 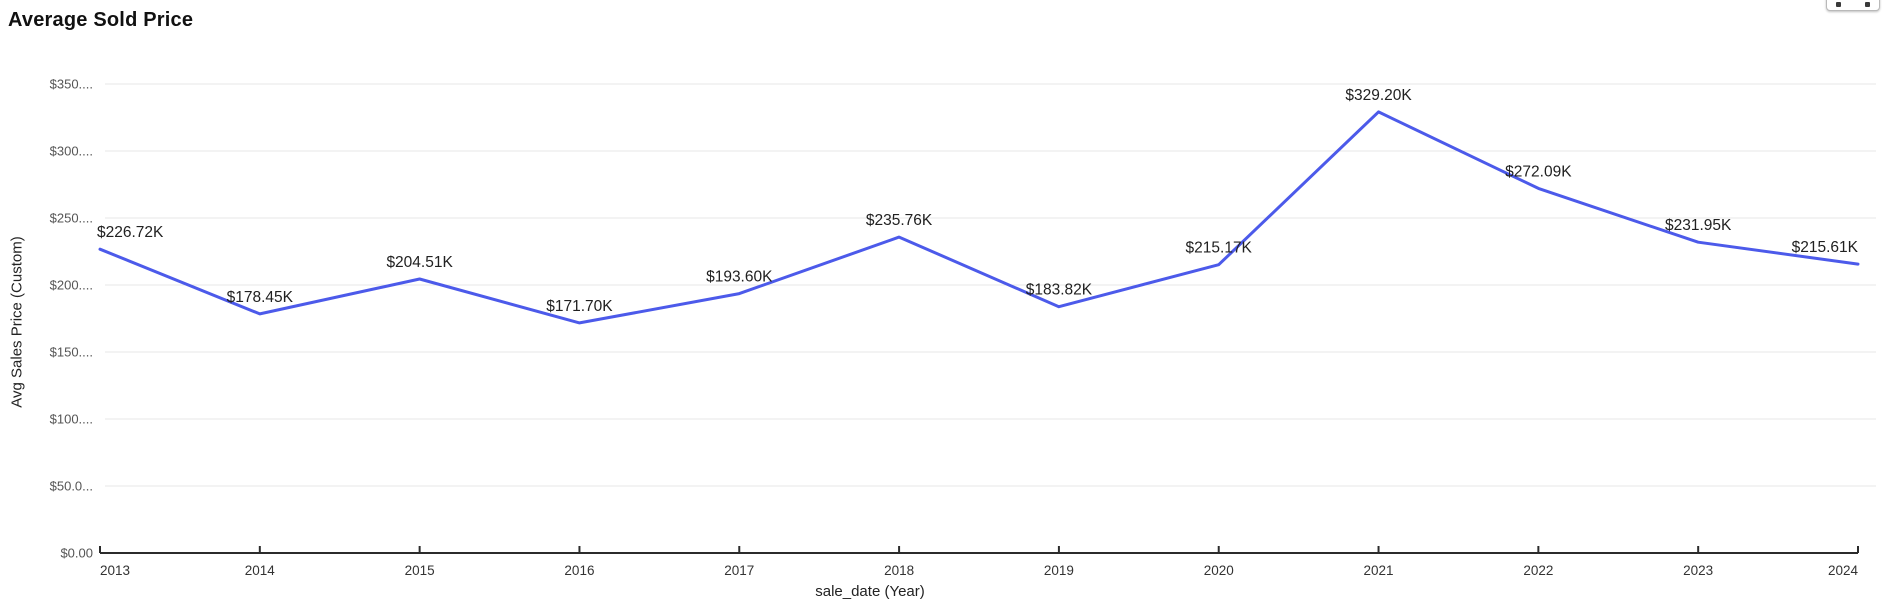 What do you see at coordinates (1538, 171) in the screenshot?
I see `data-label: $272.09K` at bounding box center [1538, 171].